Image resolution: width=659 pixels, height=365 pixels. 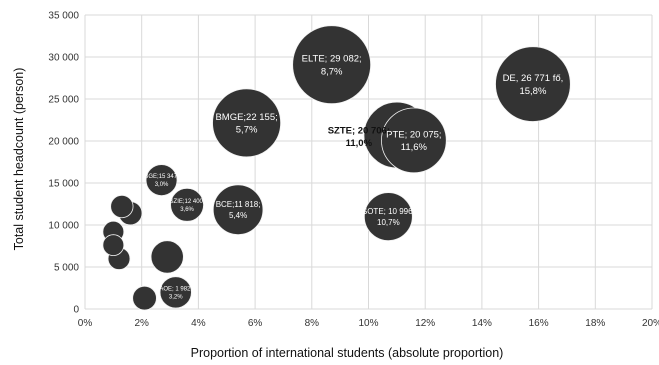 What do you see at coordinates (532, 91) in the screenshot?
I see `bubble-label-line: 15,8%` at bounding box center [532, 91].